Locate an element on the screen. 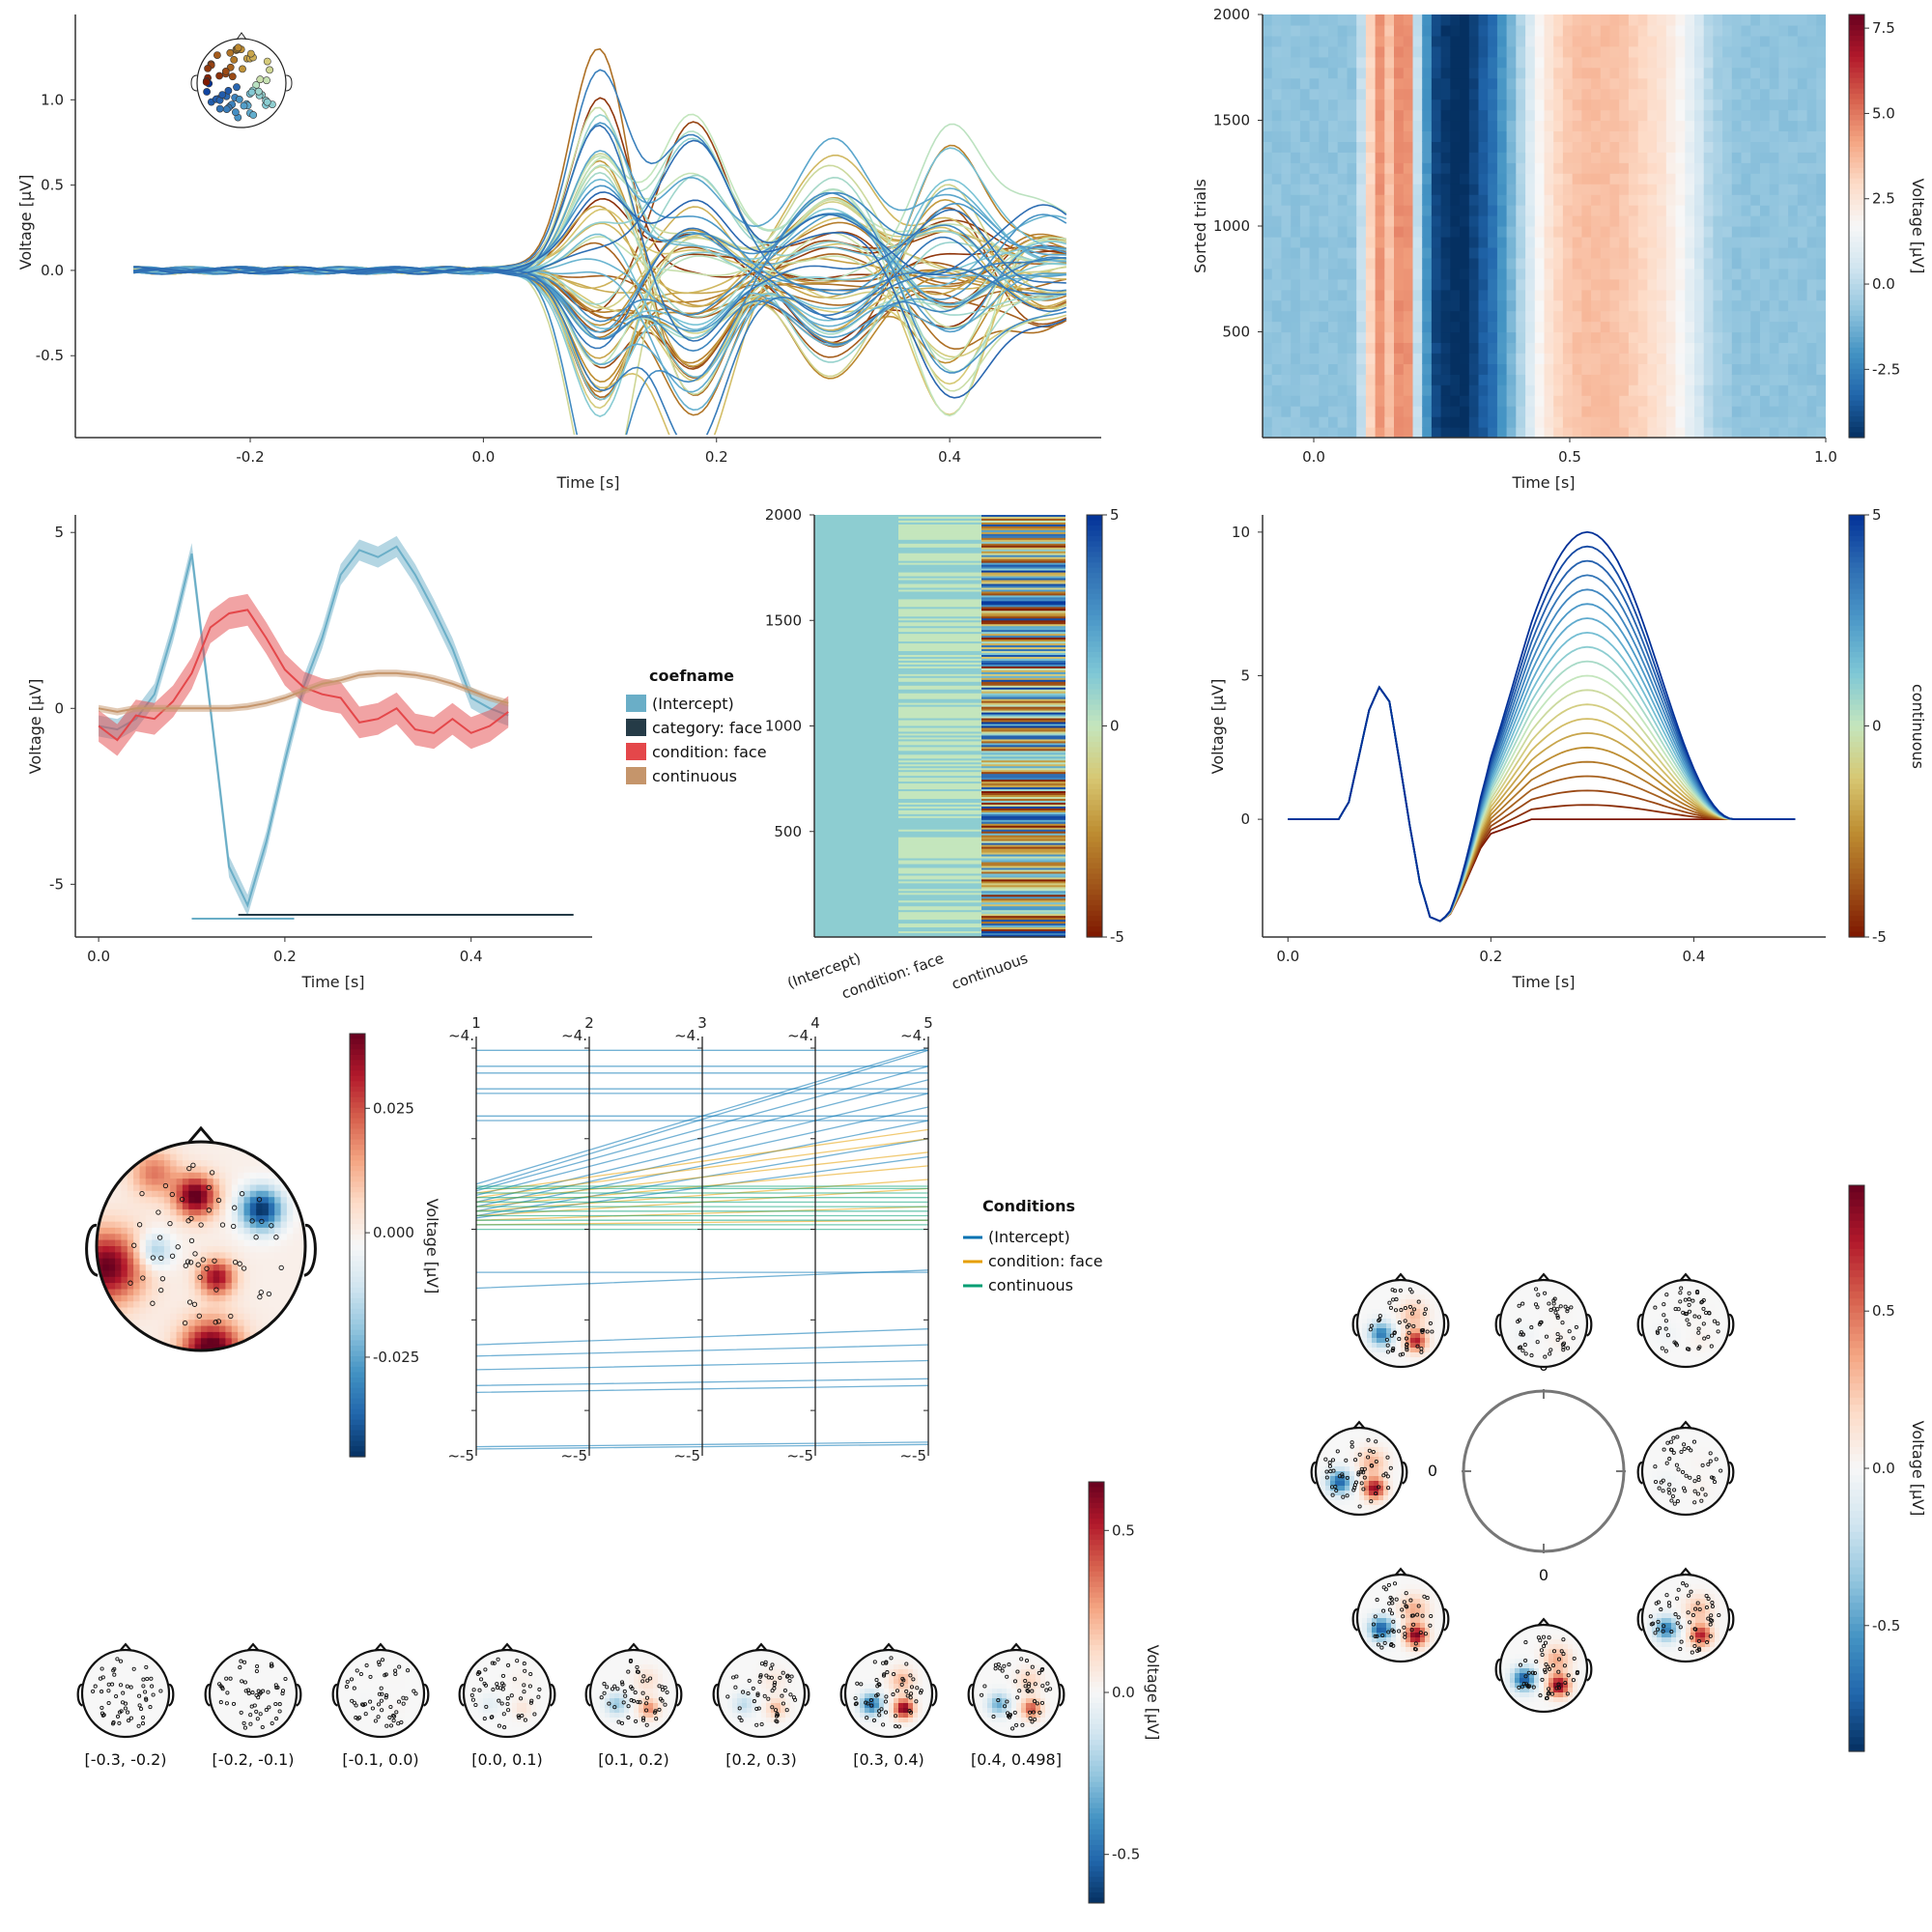 The height and width of the screenshot is (1932, 1932). topoplot-right-ear is located at coordinates (310, 1250).